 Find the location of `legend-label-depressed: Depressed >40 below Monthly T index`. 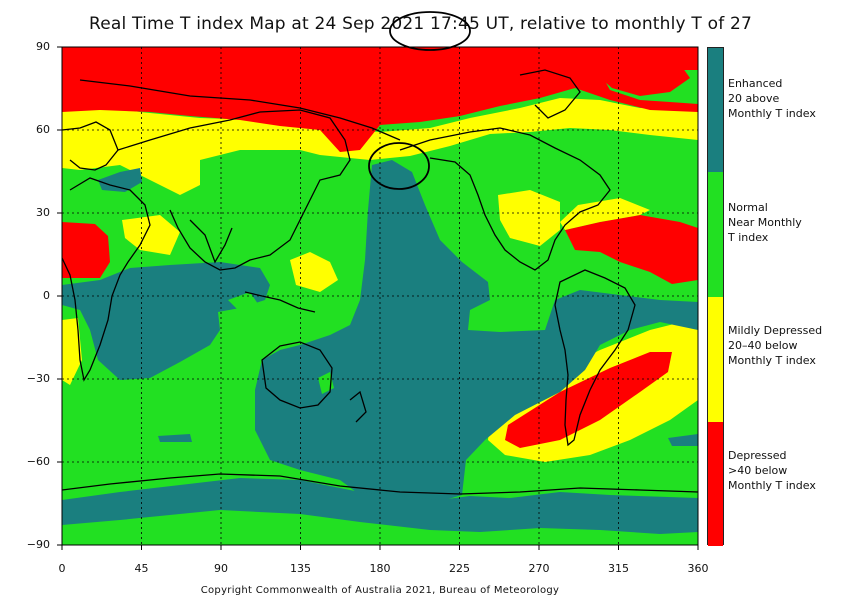

legend-label-depressed: Depressed >40 below Monthly T index is located at coordinates (784, 470).